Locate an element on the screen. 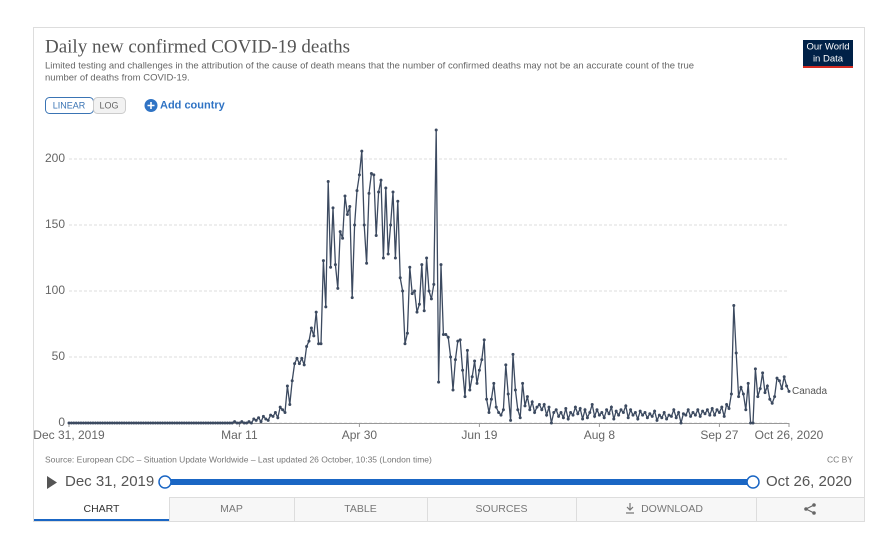 This screenshot has height=544, width=888. timeline-track is located at coordinates (459, 482).